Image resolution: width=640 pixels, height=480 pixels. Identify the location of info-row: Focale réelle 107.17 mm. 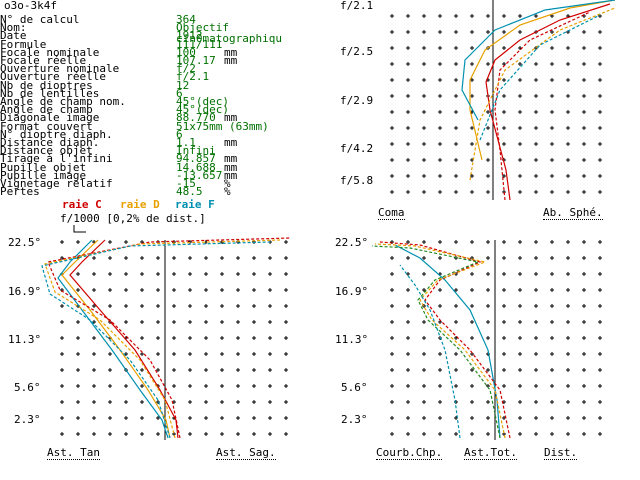
(165, 60).